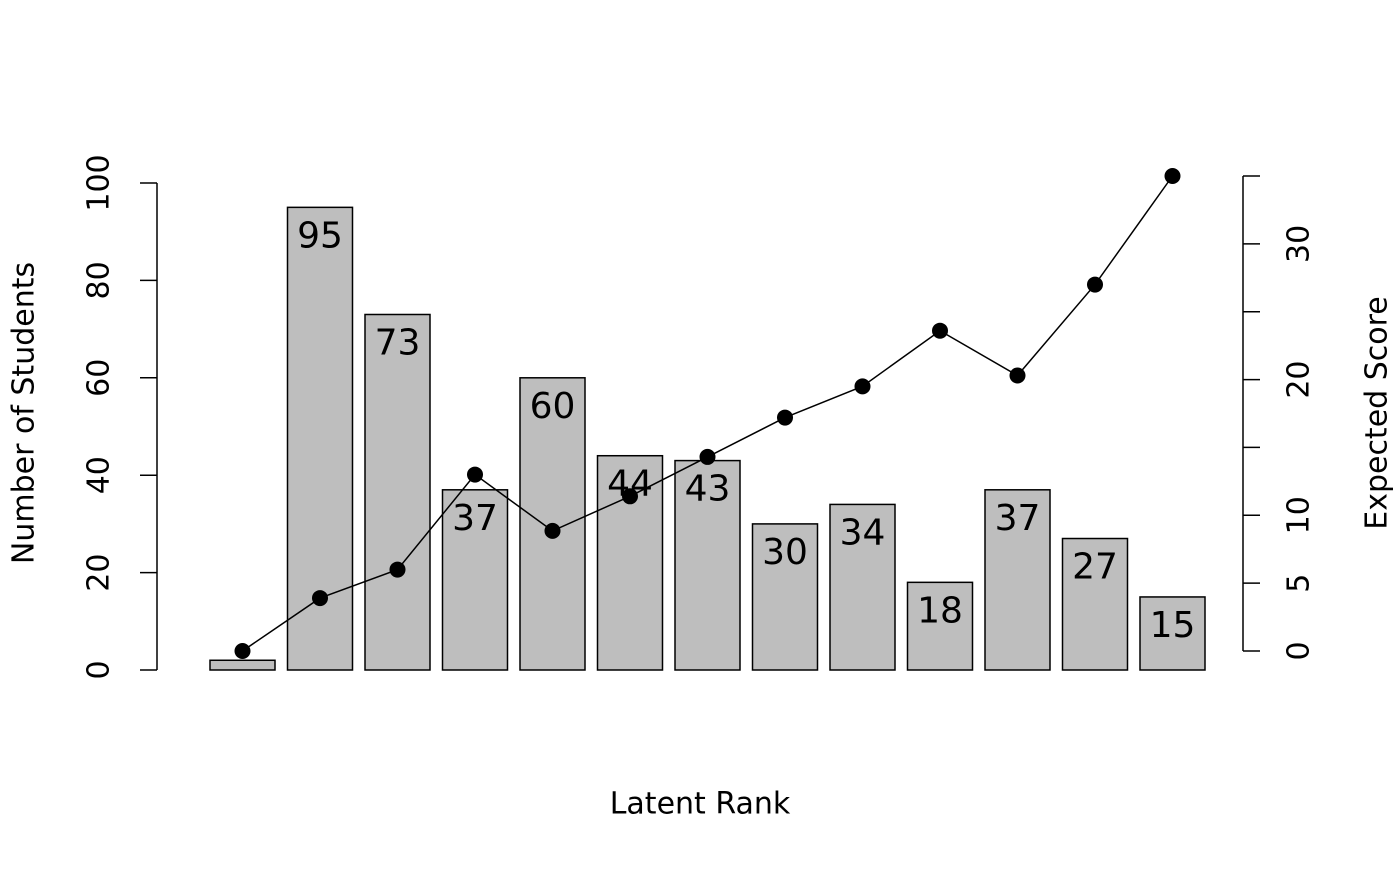 This screenshot has width=1400, height=870. Describe the element at coordinates (99, 573) in the screenshot. I see `y-tick-label: 20` at that location.